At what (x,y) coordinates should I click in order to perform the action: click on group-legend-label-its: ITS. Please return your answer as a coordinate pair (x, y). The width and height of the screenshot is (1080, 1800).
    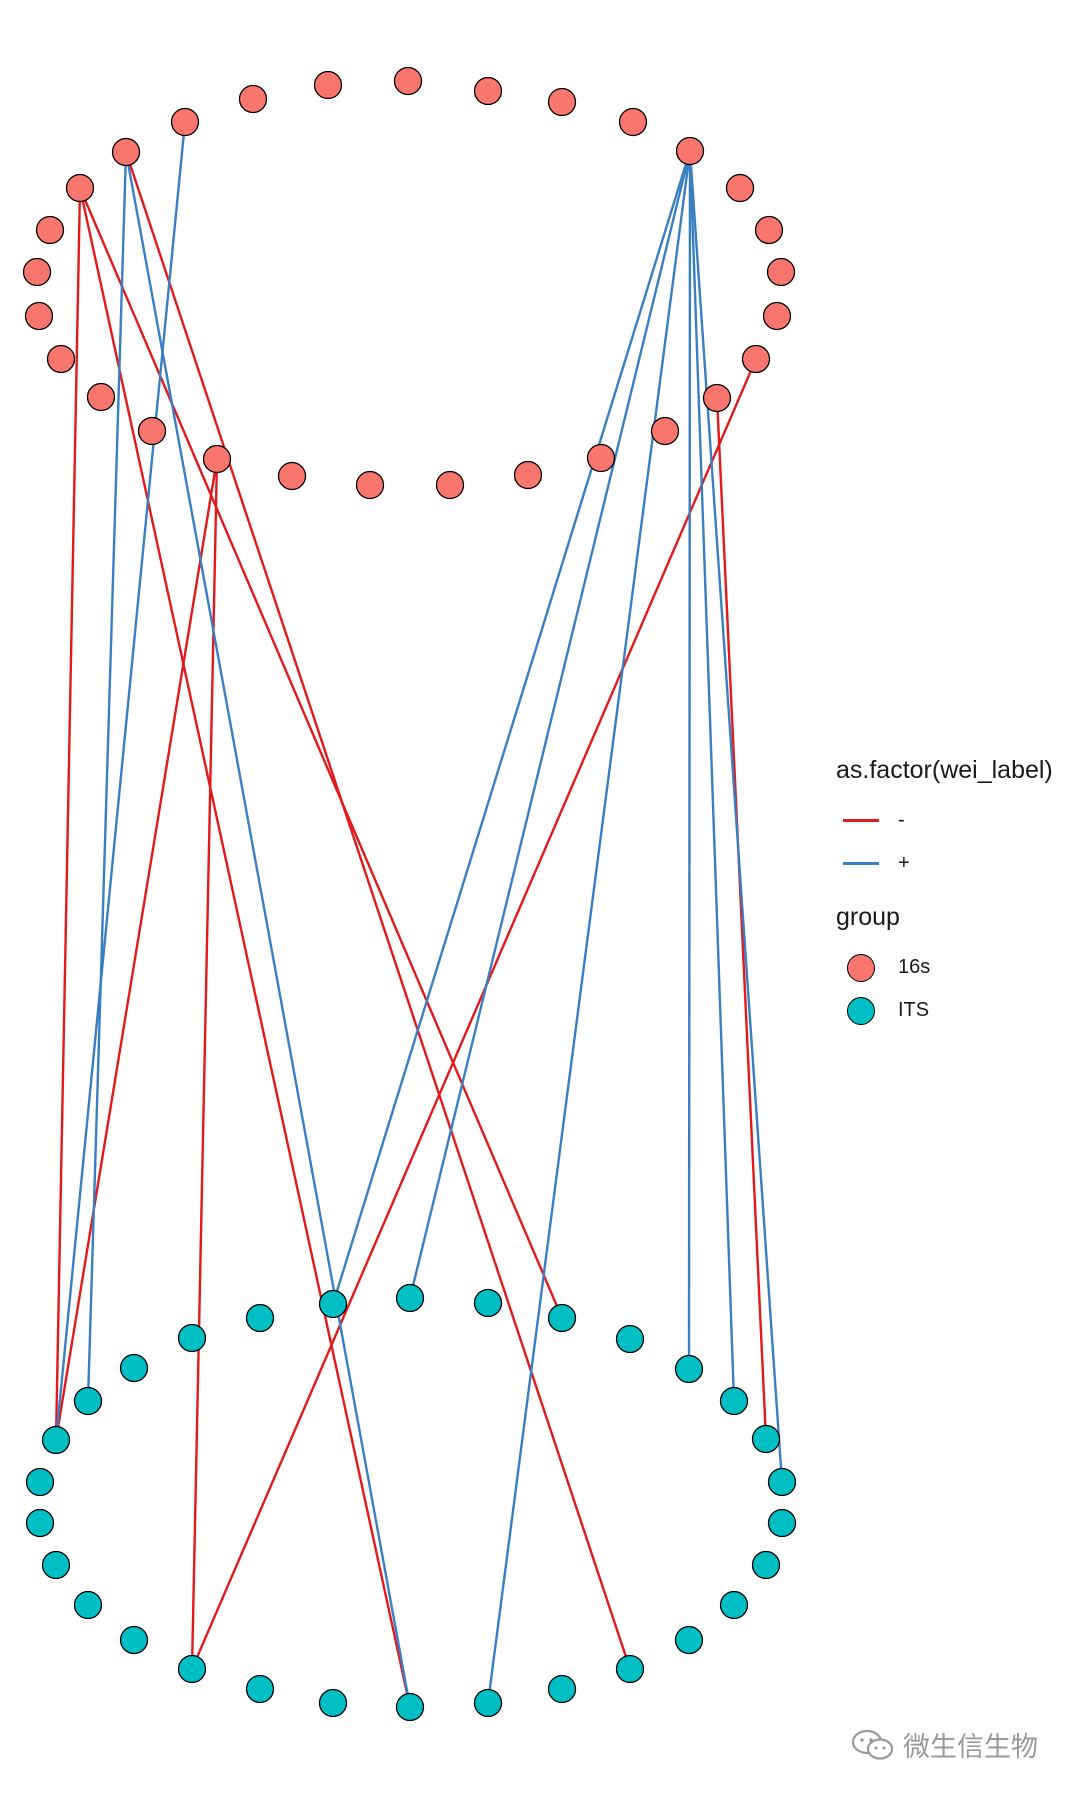
    Looking at the image, I should click on (914, 1010).